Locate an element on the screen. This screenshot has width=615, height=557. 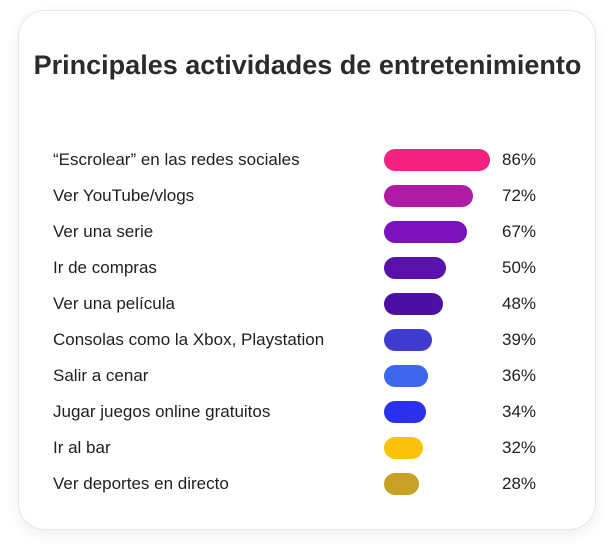
value-label: 39% is located at coordinates (519, 339).